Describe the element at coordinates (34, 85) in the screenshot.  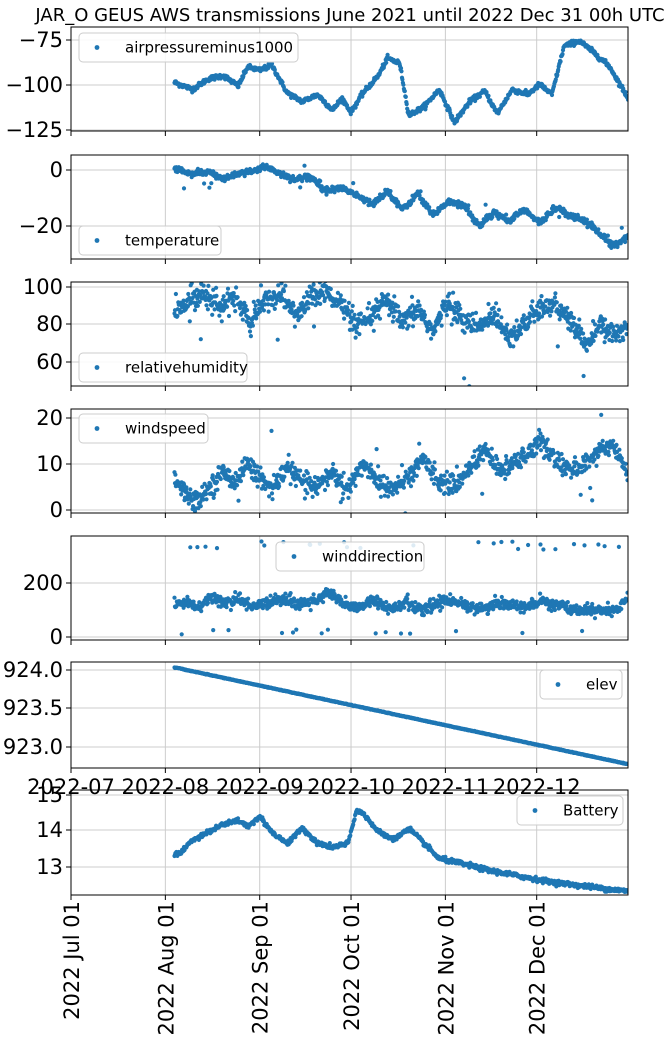
I see `y-tick-label: −100` at that location.